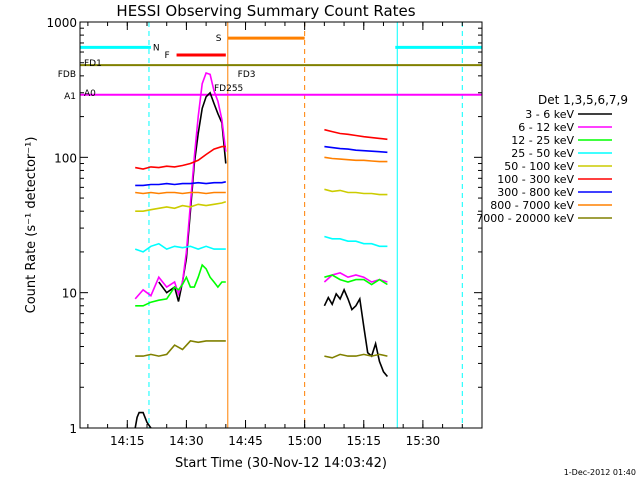  Describe the element at coordinates (525, 218) in the screenshot. I see `legend-label-8: 7000 - 20000 keV` at that location.